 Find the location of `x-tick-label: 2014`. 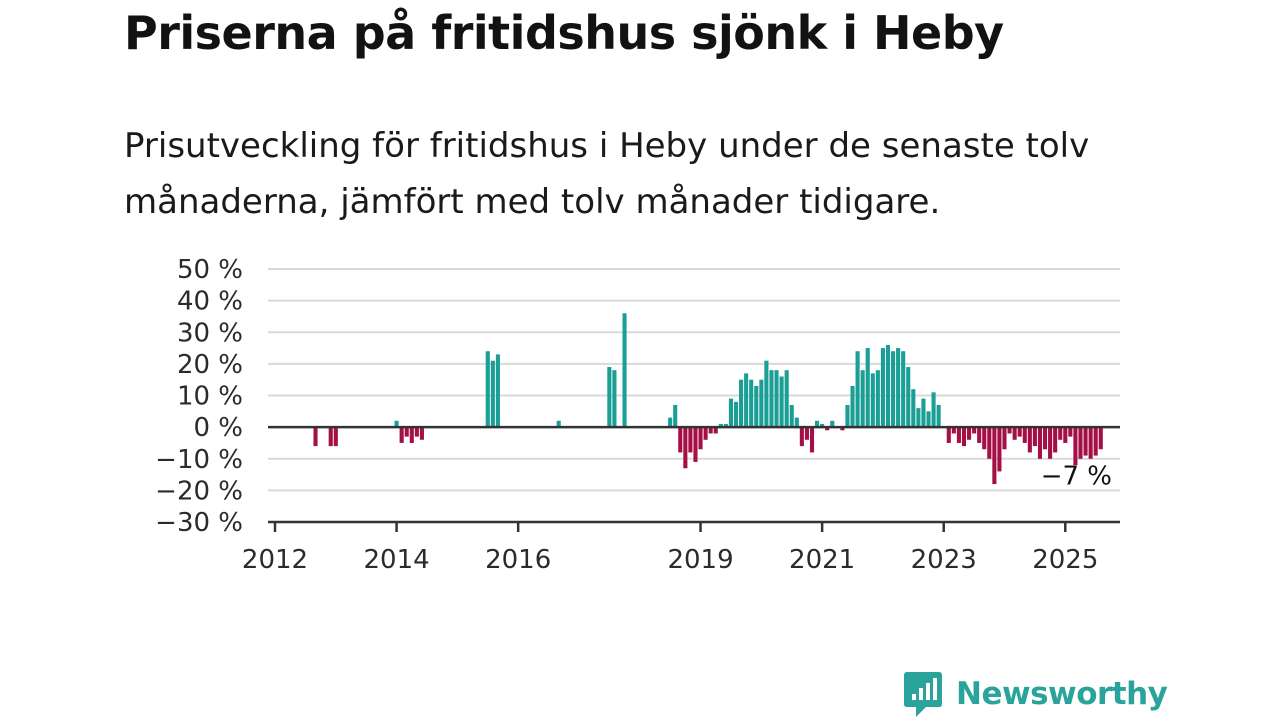

x-tick-label: 2014 is located at coordinates (396, 560).